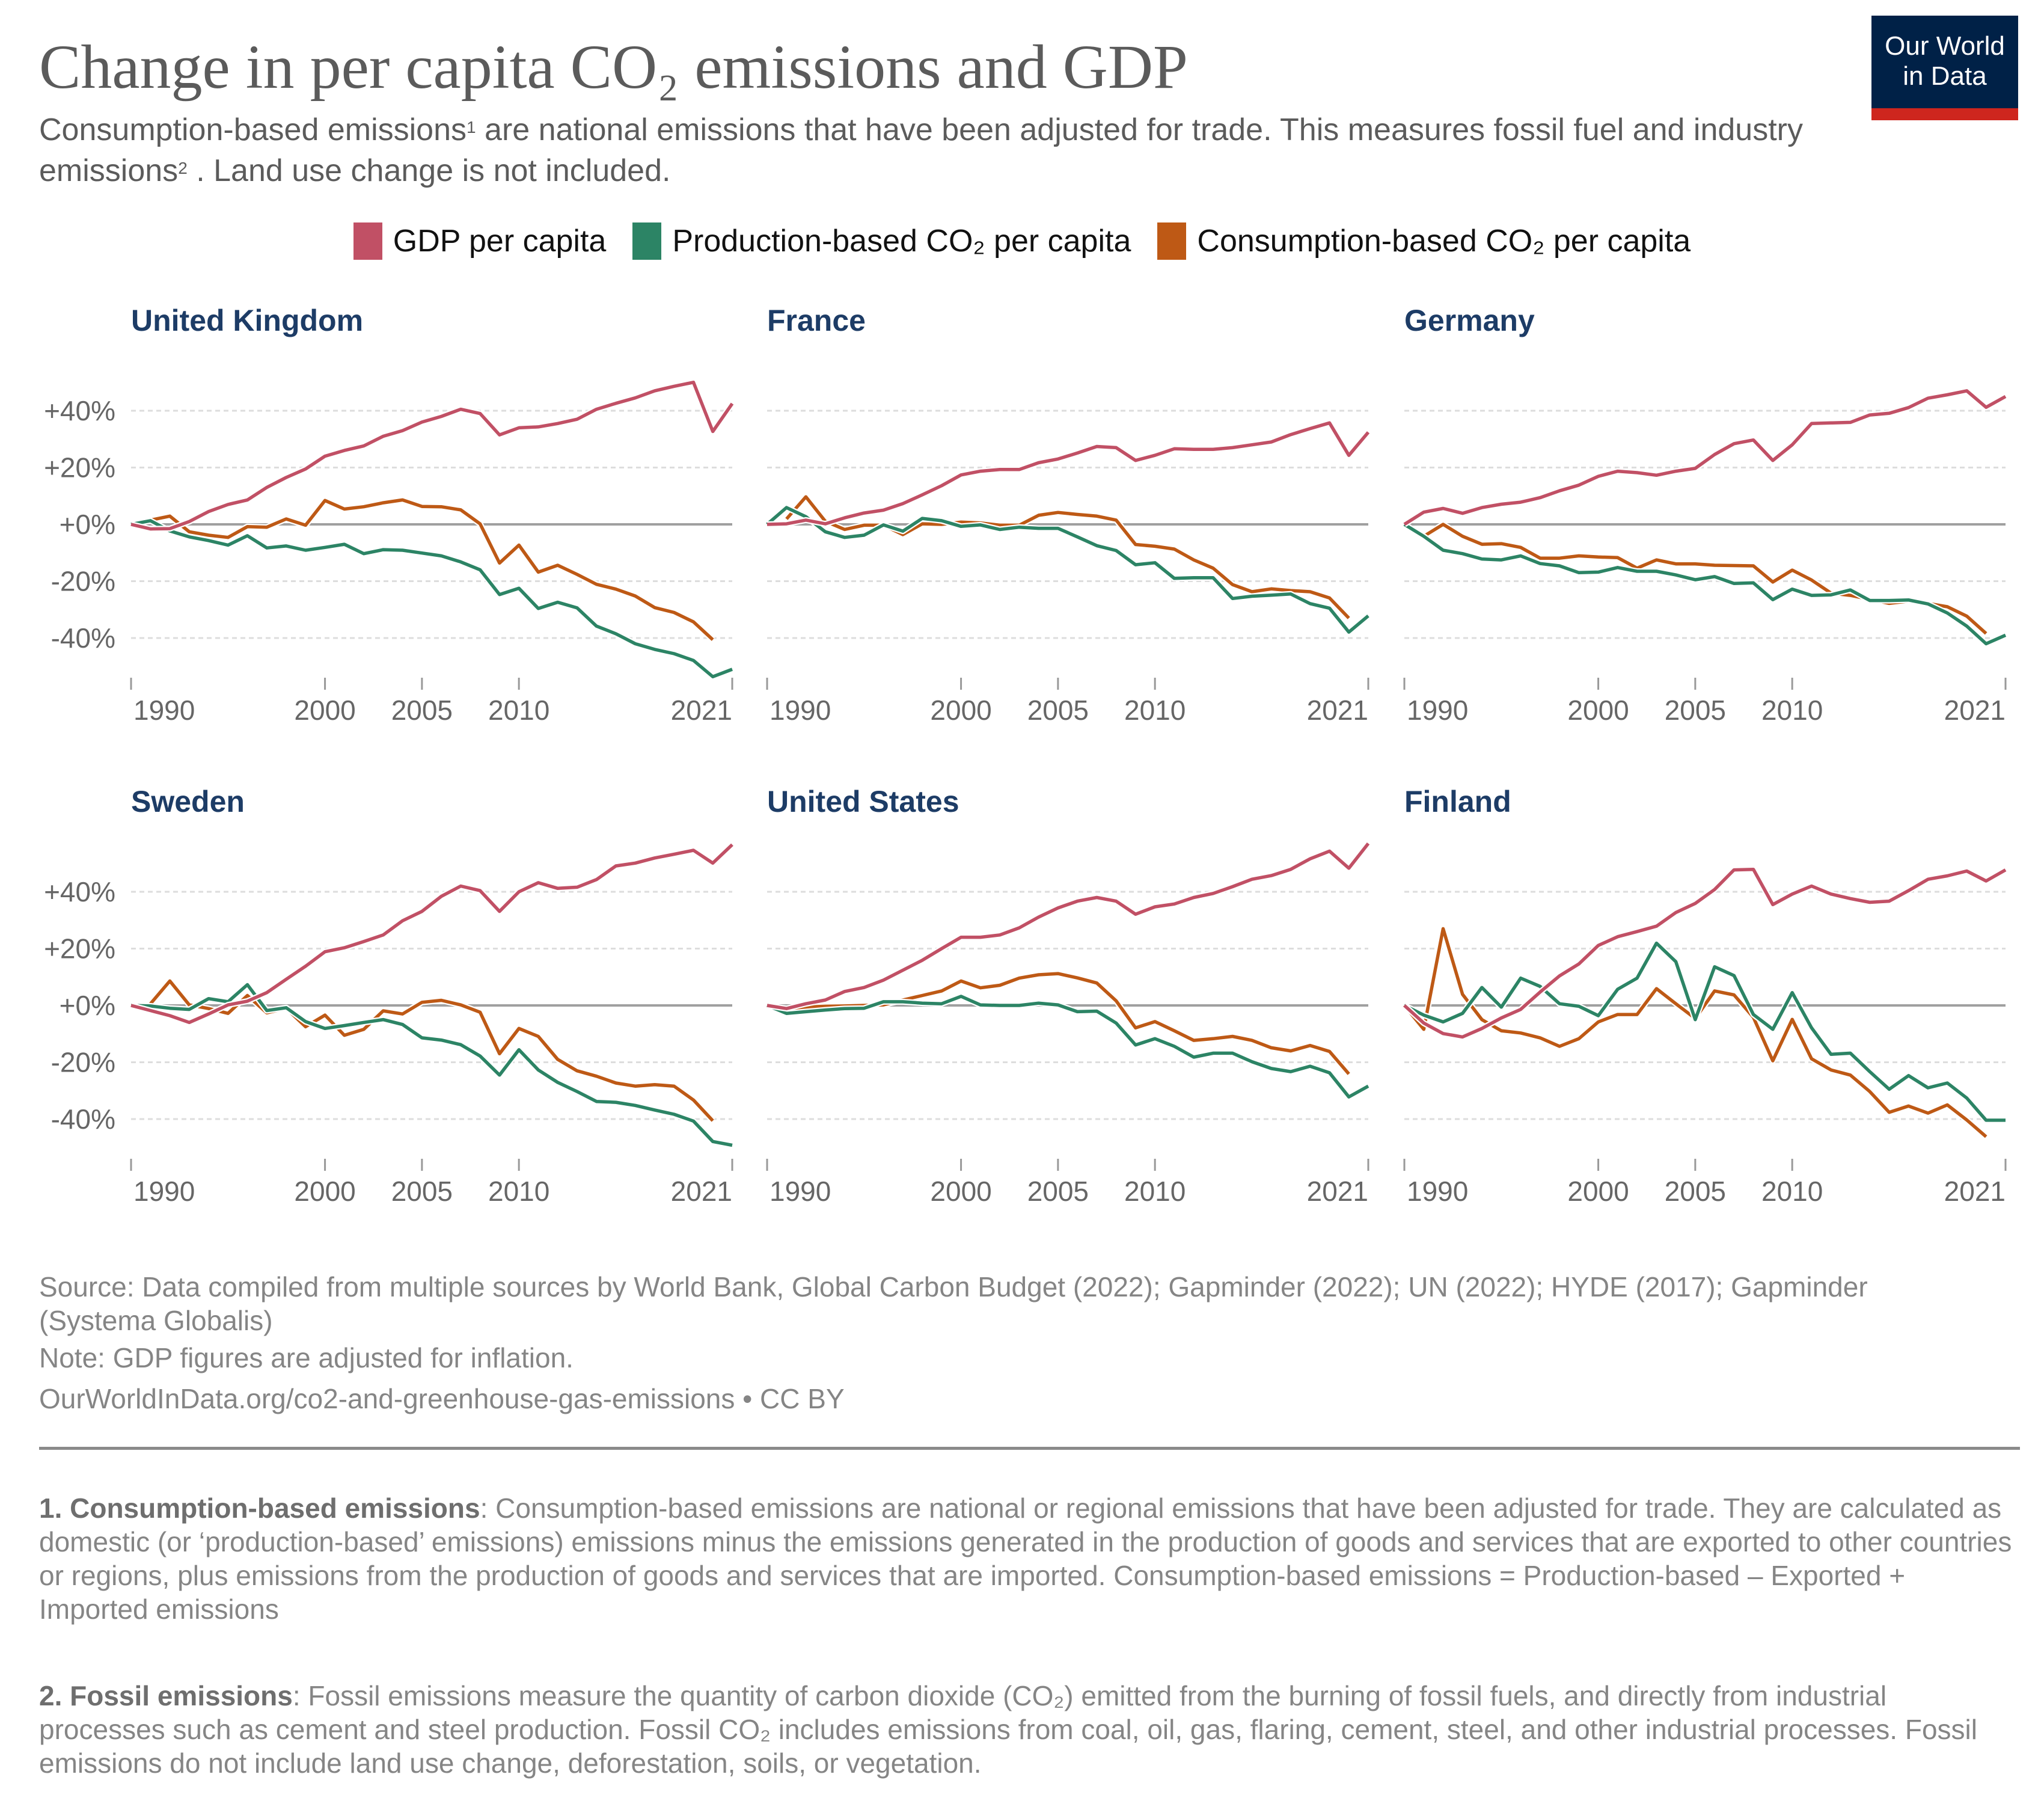  Describe the element at coordinates (166, 1695) in the screenshot. I see `footnote-label: 2. Fossil emissions` at that location.